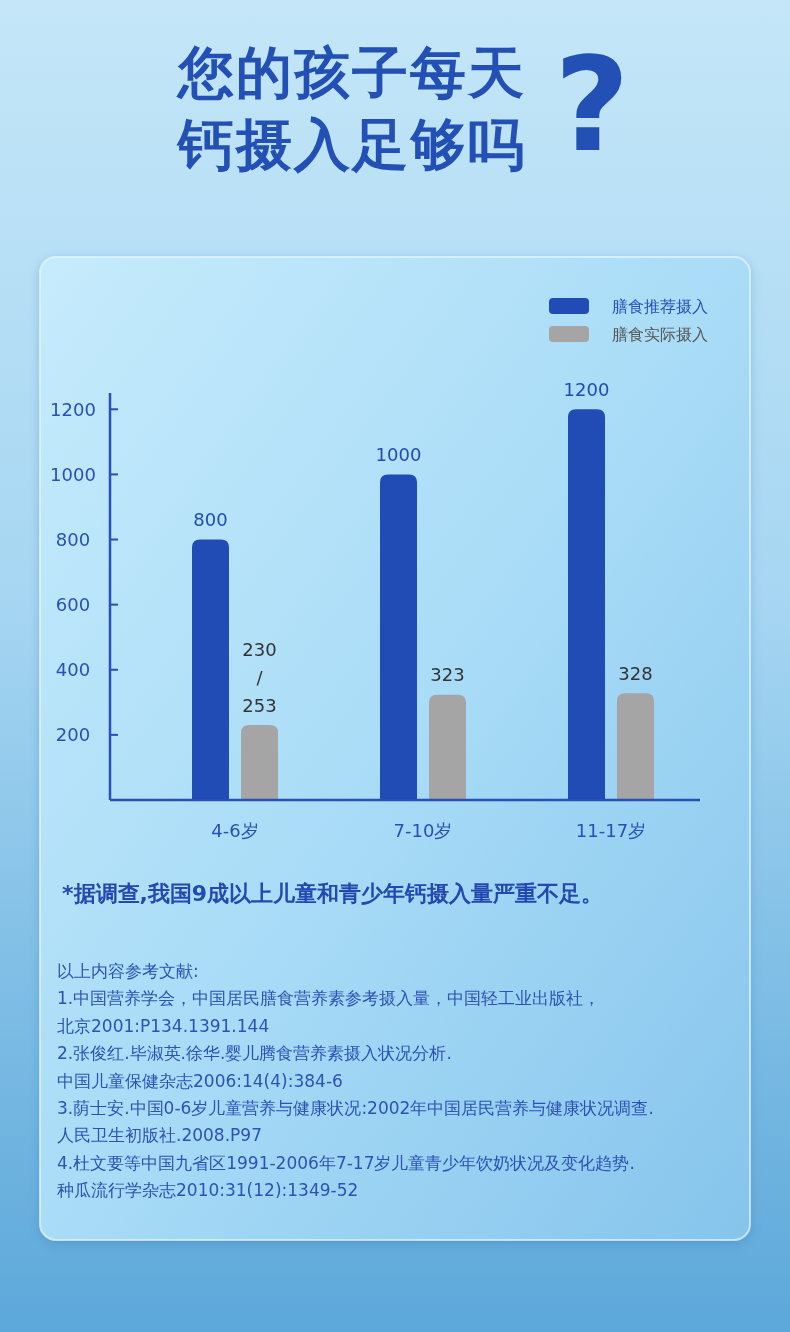 The image size is (790, 1332). I want to click on text: 以上内容参考文献:, so click(128, 971).